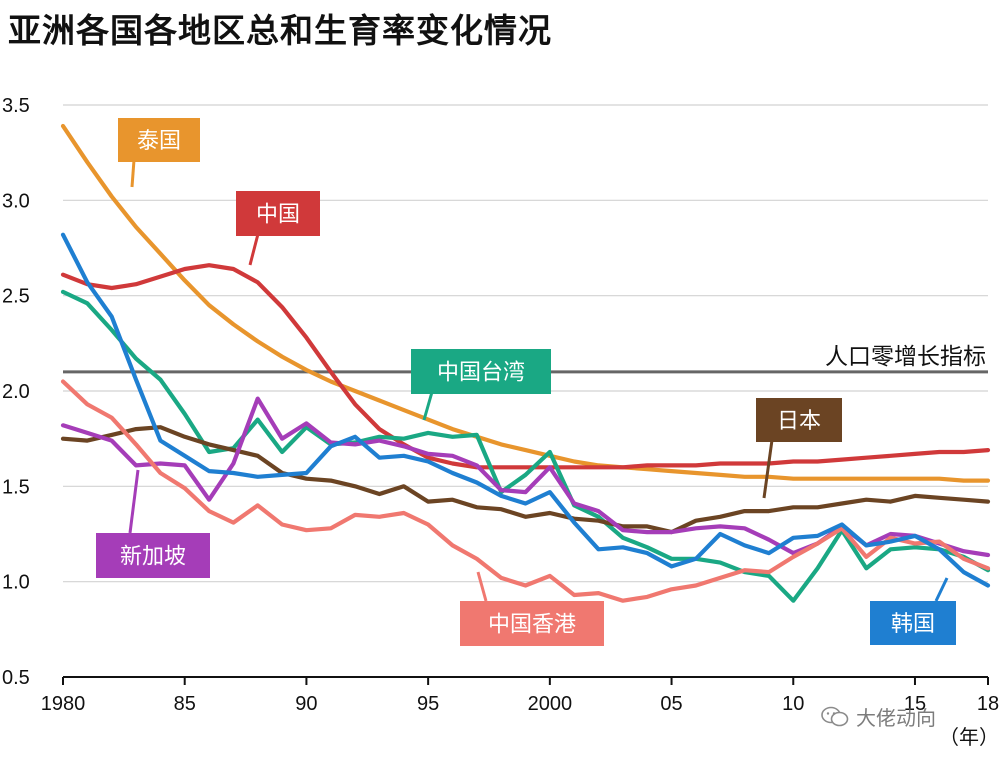 The image size is (1000, 766). What do you see at coordinates (16, 106) in the screenshot?
I see `y-tick-label: 3.5` at bounding box center [16, 106].